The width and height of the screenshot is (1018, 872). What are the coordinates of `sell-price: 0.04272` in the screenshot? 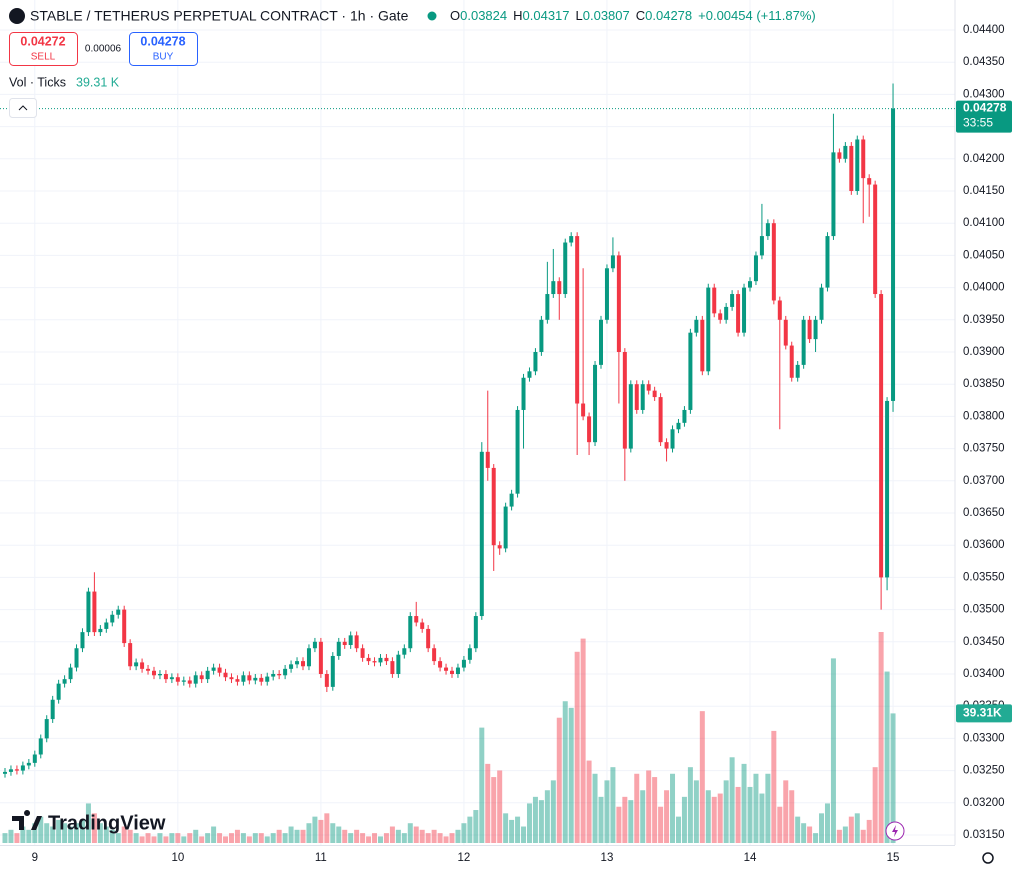 It's located at (42, 41).